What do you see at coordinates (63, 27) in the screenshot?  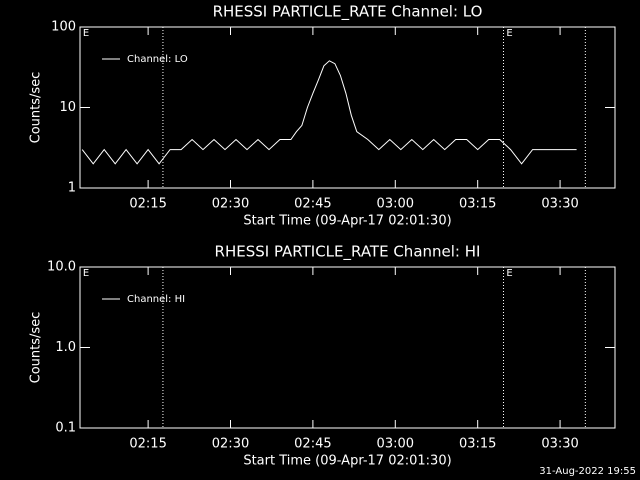 I see `y-tick-label: 100` at bounding box center [63, 27].